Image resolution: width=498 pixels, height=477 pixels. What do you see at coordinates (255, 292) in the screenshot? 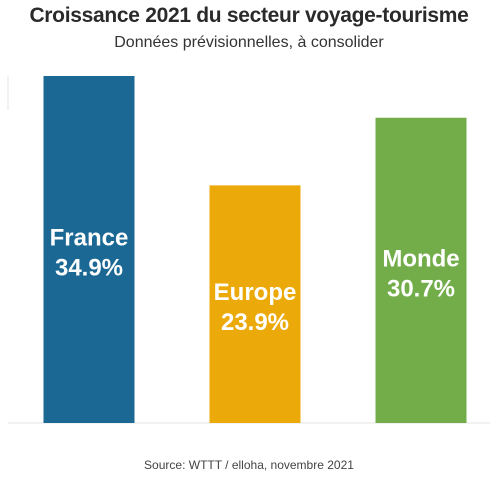
I see `bar-category-label-europe: Europe` at bounding box center [255, 292].